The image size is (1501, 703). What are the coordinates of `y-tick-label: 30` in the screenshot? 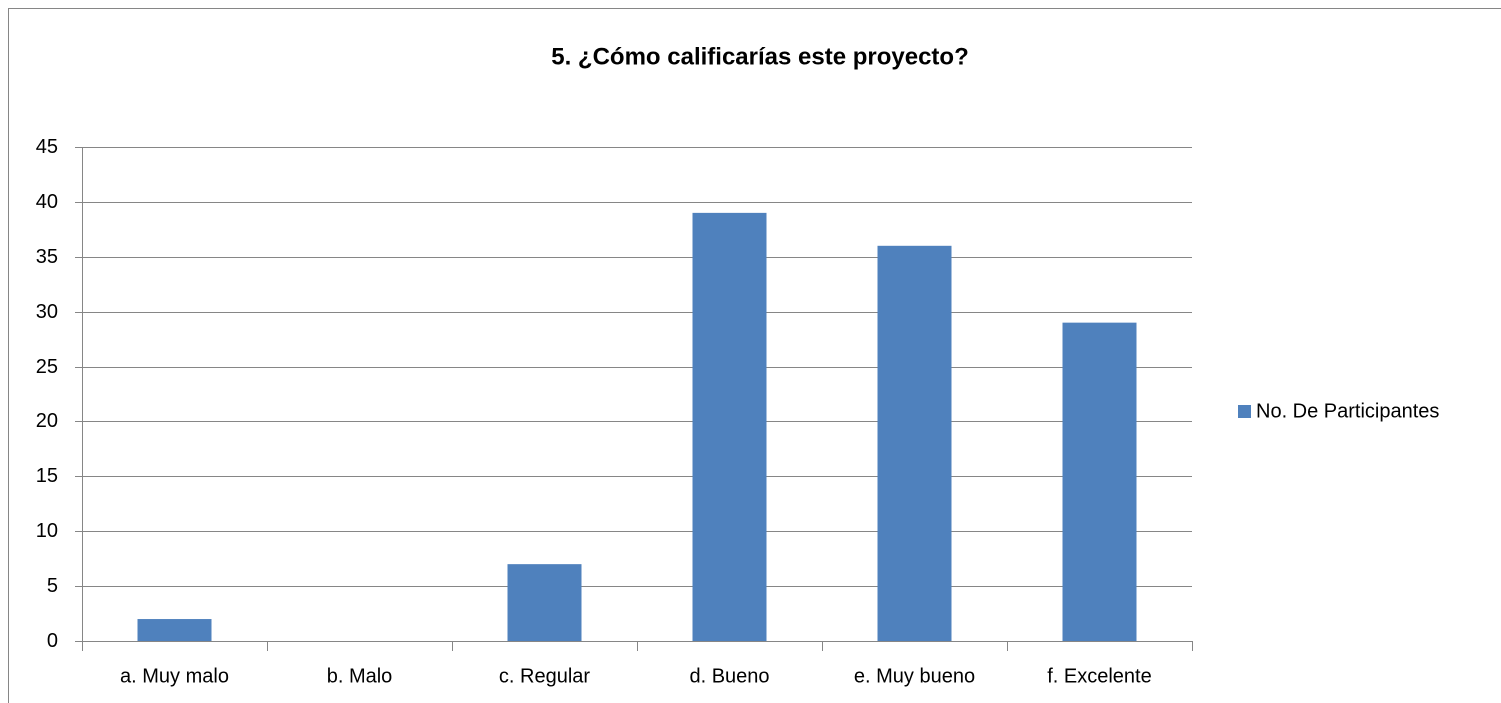 It's located at (47, 312).